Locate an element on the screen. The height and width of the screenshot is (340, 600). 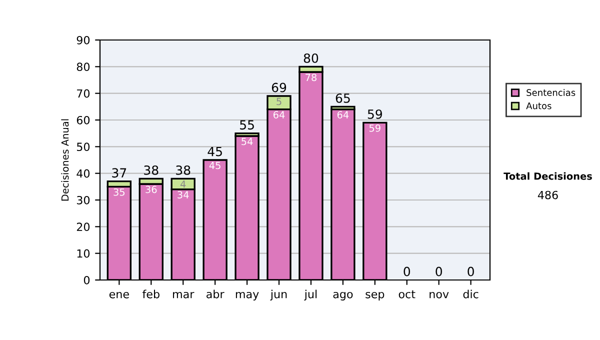
data-label: 59 is located at coordinates (374, 128).